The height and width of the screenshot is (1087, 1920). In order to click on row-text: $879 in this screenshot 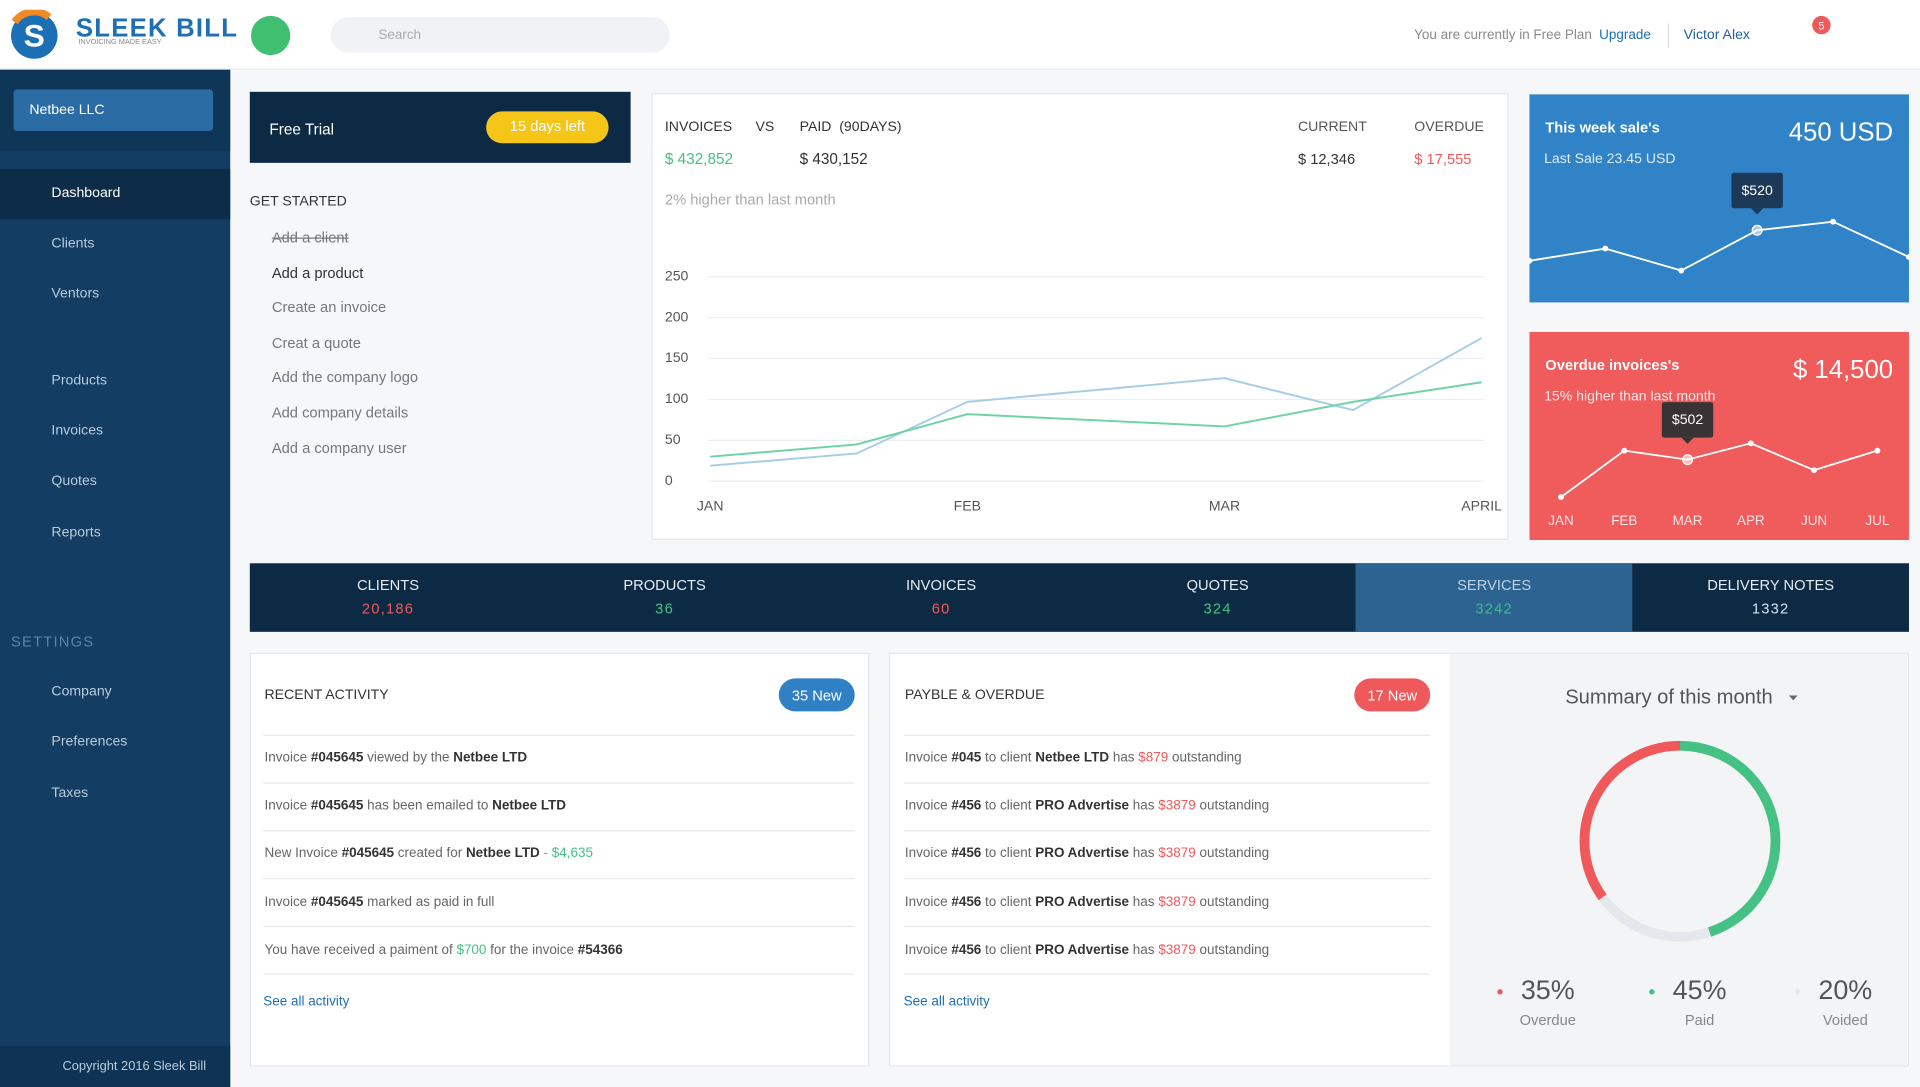, I will do `click(1153, 758)`.